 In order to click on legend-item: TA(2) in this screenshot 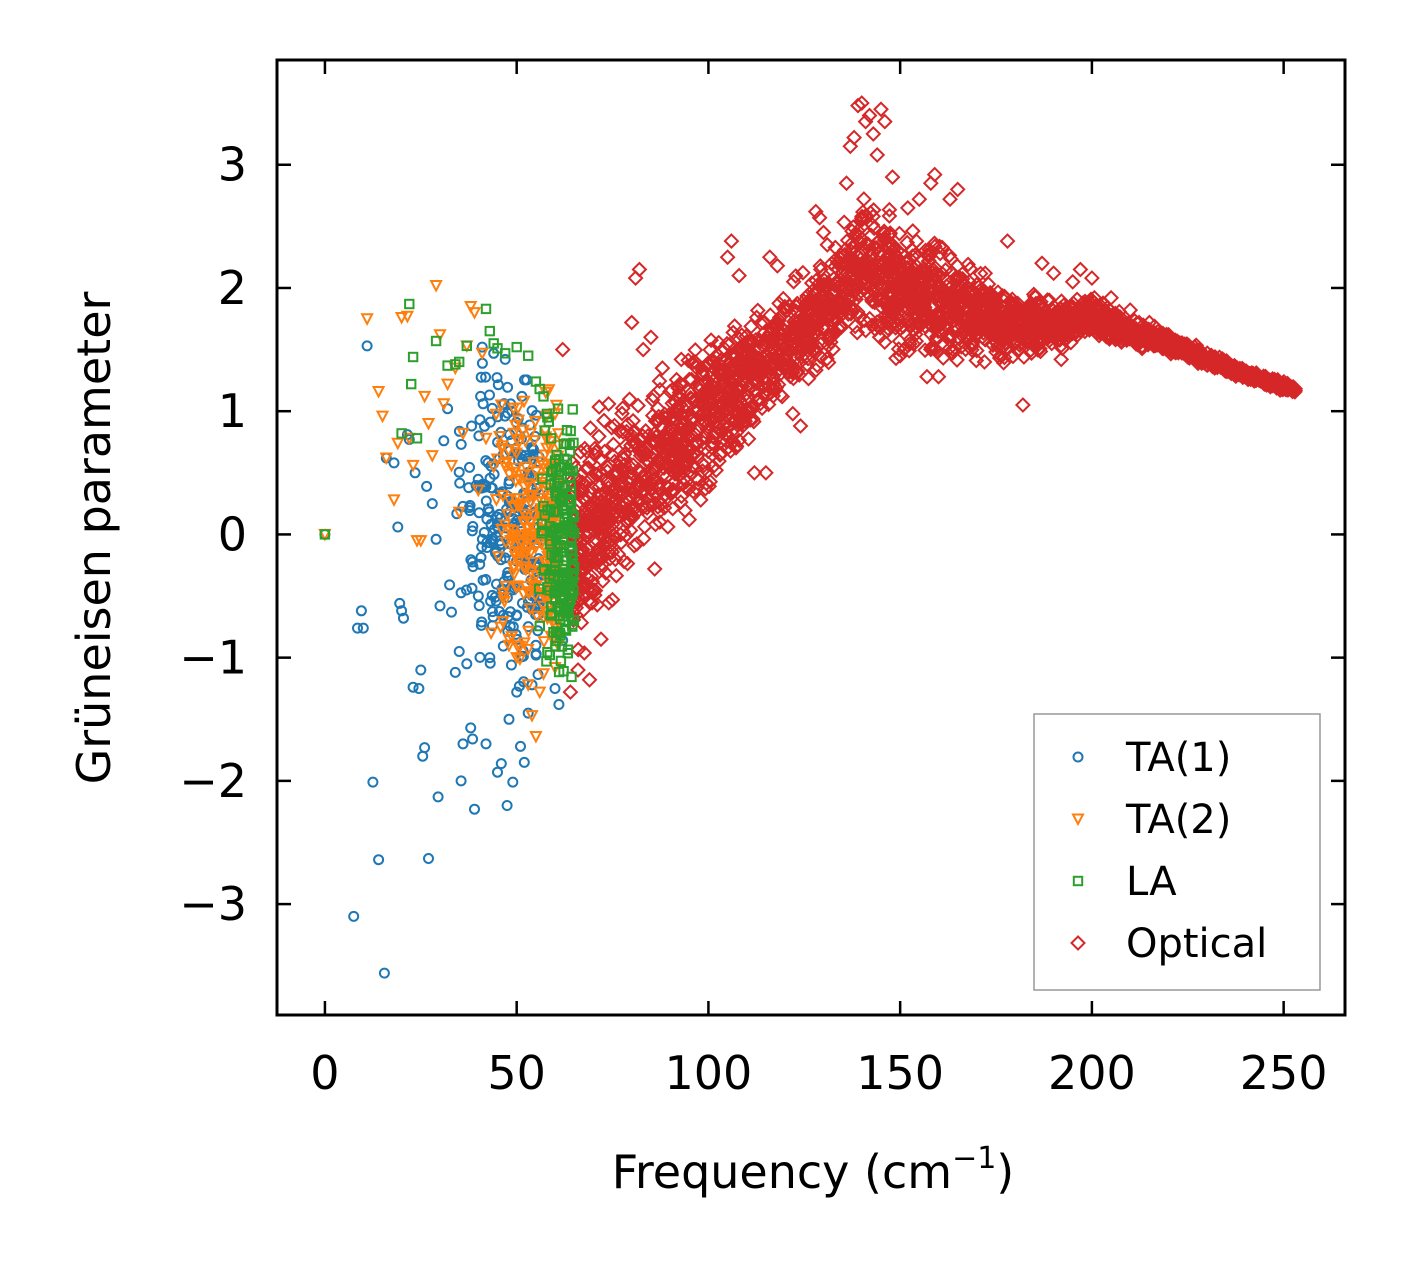, I will do `click(1151, 820)`.